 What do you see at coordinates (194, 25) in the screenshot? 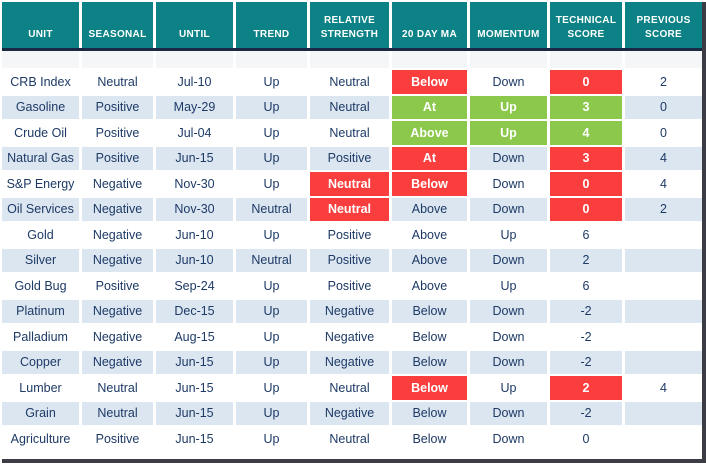
I see `column-header-until: UNTIL` at bounding box center [194, 25].